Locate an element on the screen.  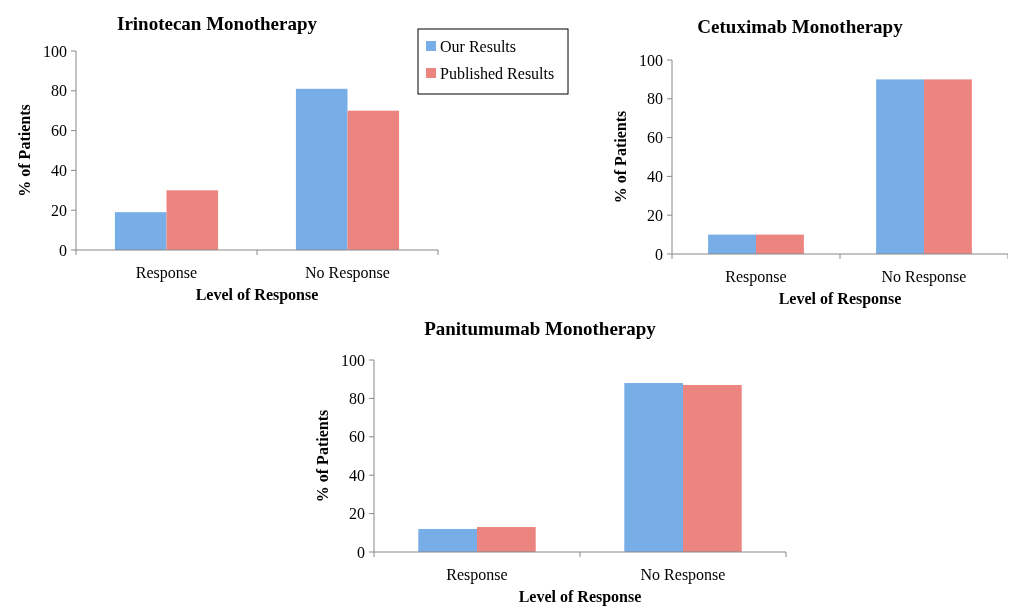
chart-title: Cetuximab Monotherapy is located at coordinates (800, 26).